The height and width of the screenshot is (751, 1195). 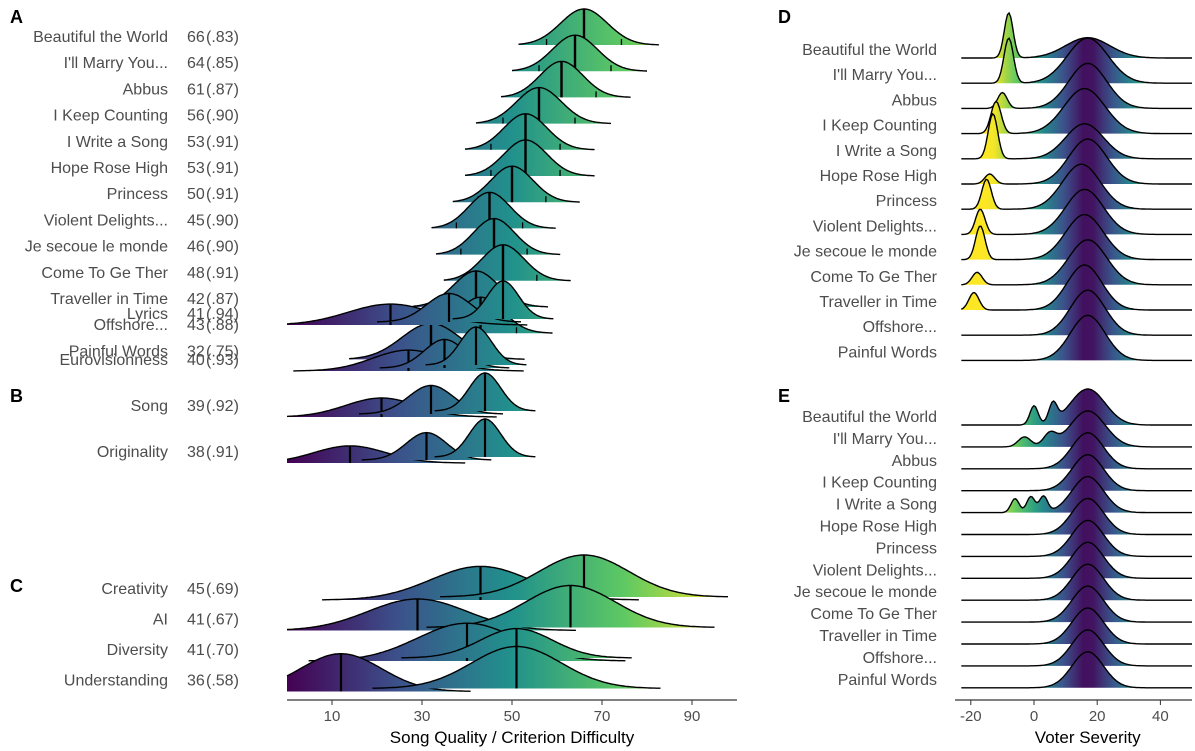 What do you see at coordinates (906, 548) in the screenshot?
I see `panel-e-row-princess-label: Princess` at bounding box center [906, 548].